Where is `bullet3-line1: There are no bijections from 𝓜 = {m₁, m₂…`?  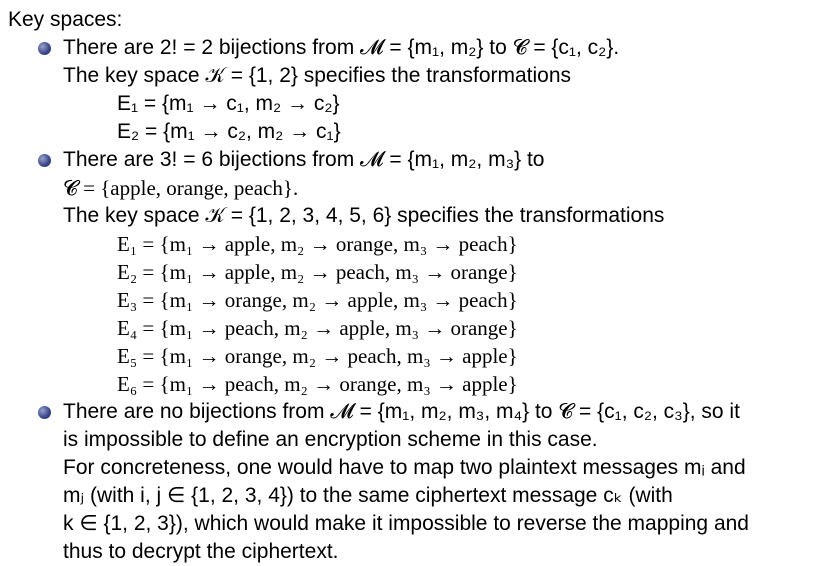 bullet3-line1: There are no bijections from 𝓜 = {m₁, m₂… is located at coordinates (401, 411).